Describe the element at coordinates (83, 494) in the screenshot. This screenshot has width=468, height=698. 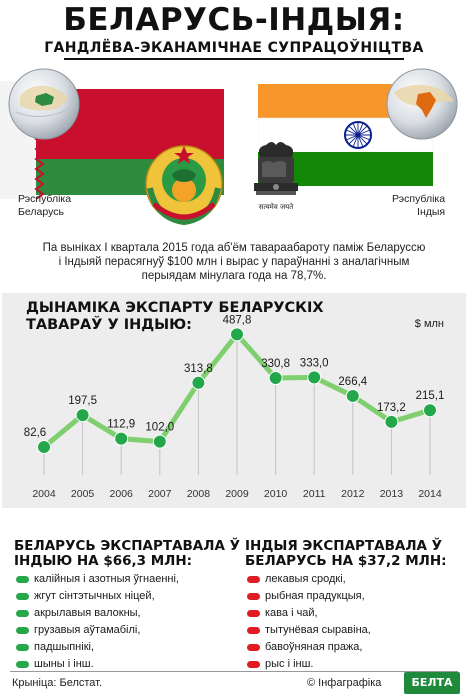
I see `x-tick-2005: 2005` at that location.